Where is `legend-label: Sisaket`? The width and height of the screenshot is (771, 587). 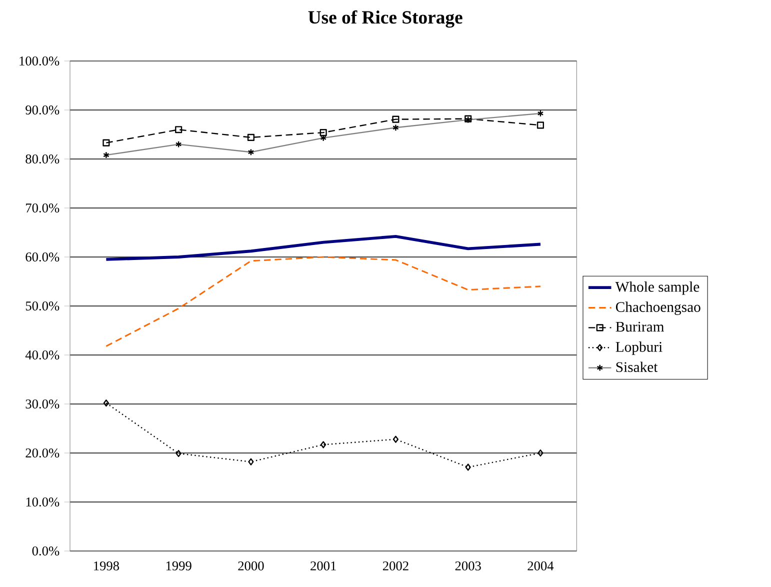 legend-label: Sisaket is located at coordinates (637, 367).